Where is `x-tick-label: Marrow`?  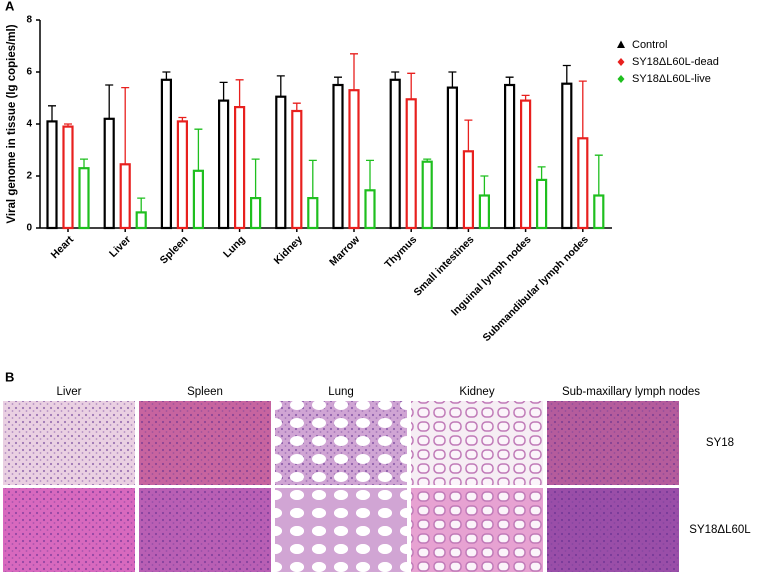 x-tick-label: Marrow is located at coordinates (344, 250).